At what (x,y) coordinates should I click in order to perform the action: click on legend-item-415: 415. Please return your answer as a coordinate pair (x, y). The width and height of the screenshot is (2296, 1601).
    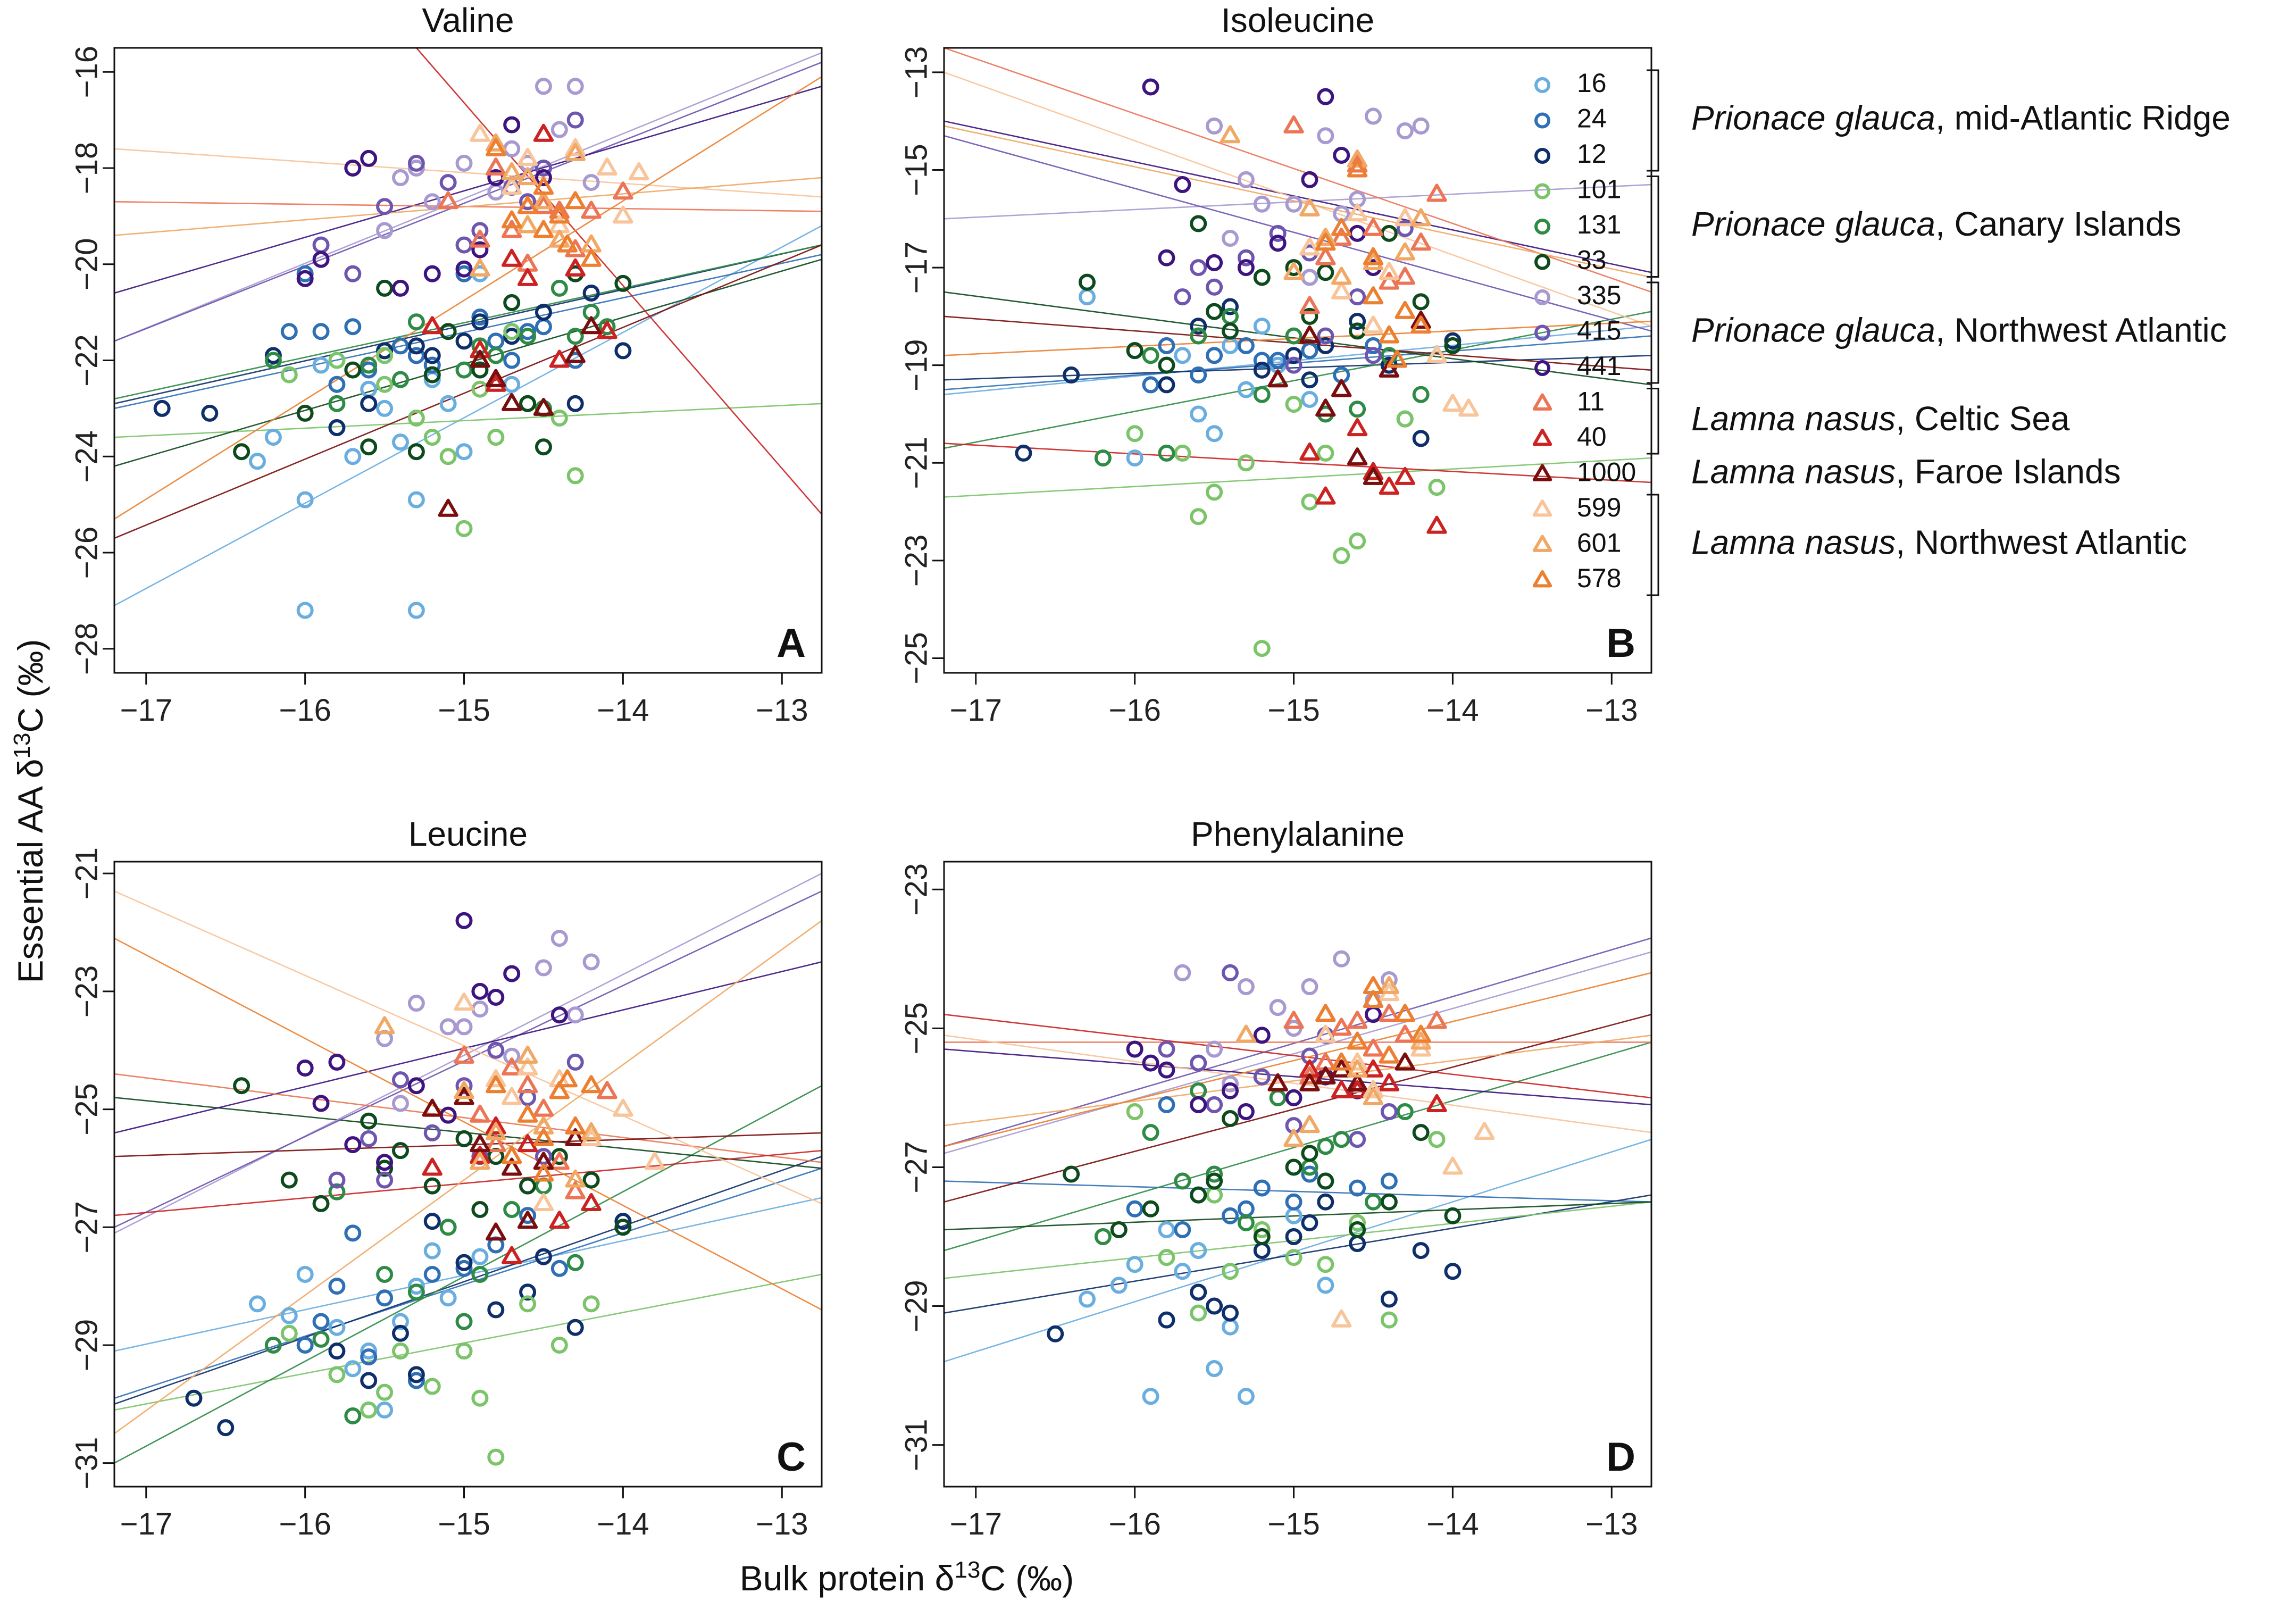
    Looking at the image, I should click on (1578, 331).